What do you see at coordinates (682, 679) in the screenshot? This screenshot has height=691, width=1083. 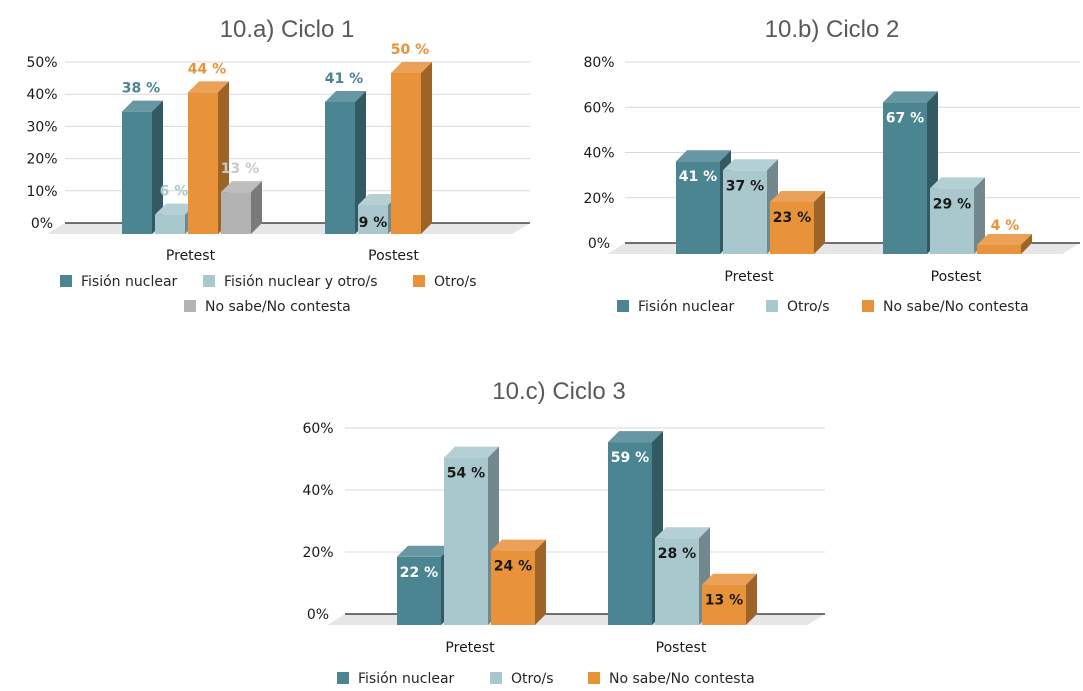 I see `legend-label: No sabe/No contesta` at bounding box center [682, 679].